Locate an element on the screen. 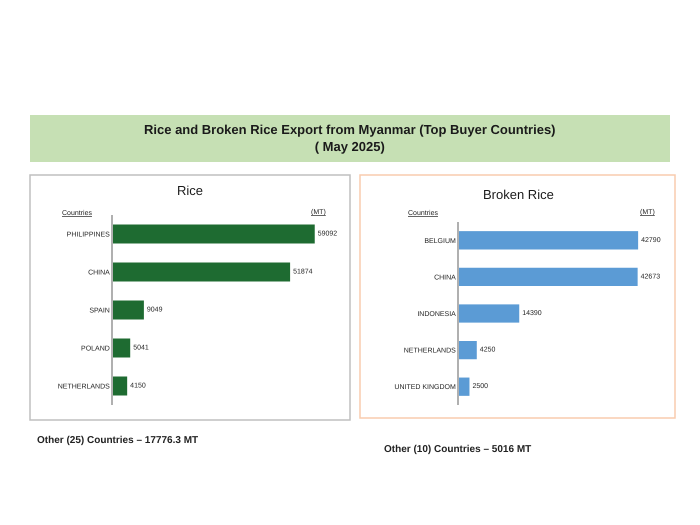 The height and width of the screenshot is (525, 700). text: Other (10) Countries – 5016 MT is located at coordinates (458, 449).